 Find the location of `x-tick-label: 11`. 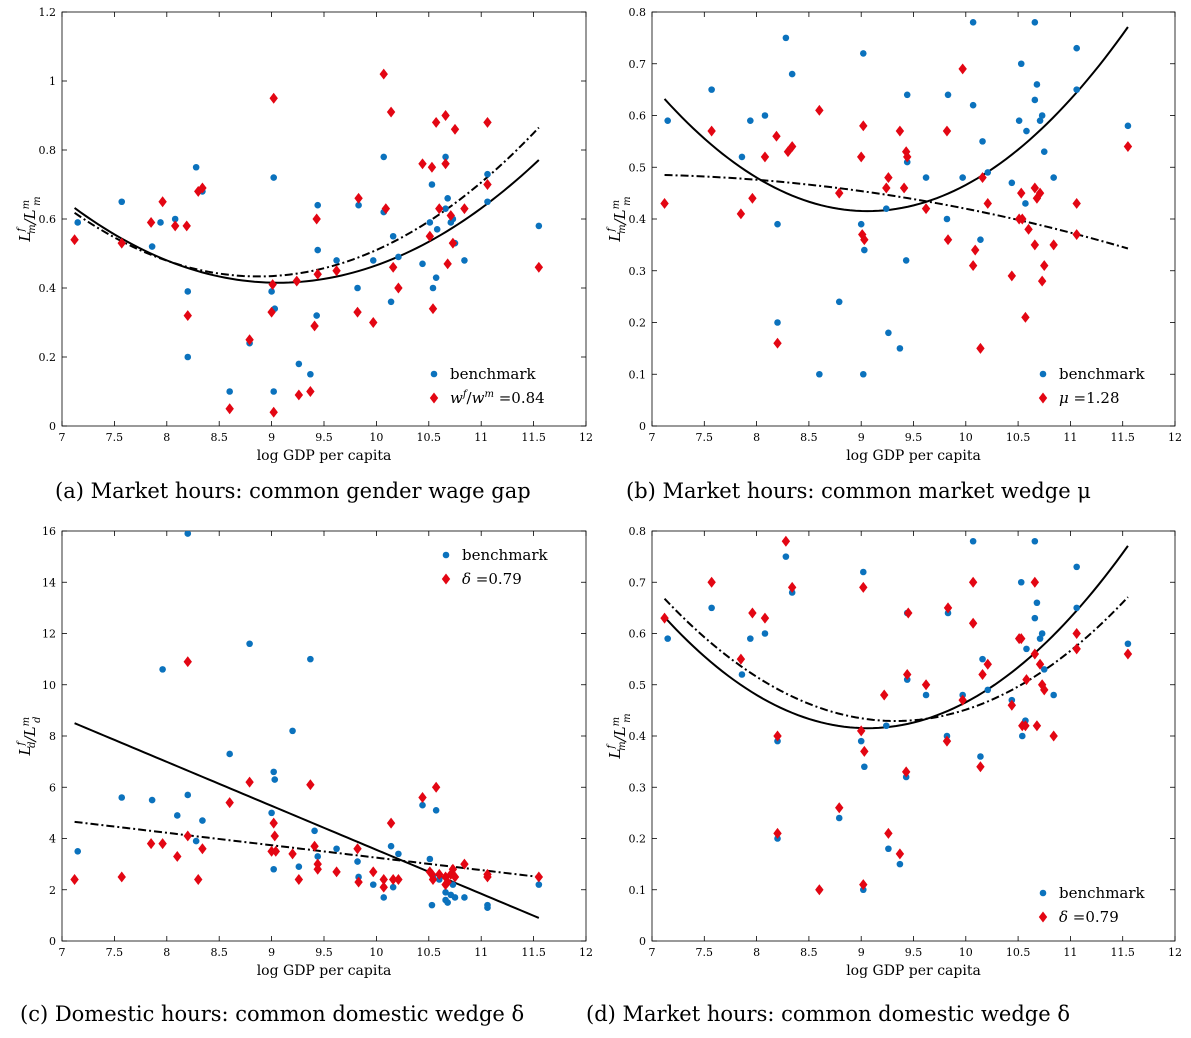

x-tick-label: 11 is located at coordinates (1070, 437).